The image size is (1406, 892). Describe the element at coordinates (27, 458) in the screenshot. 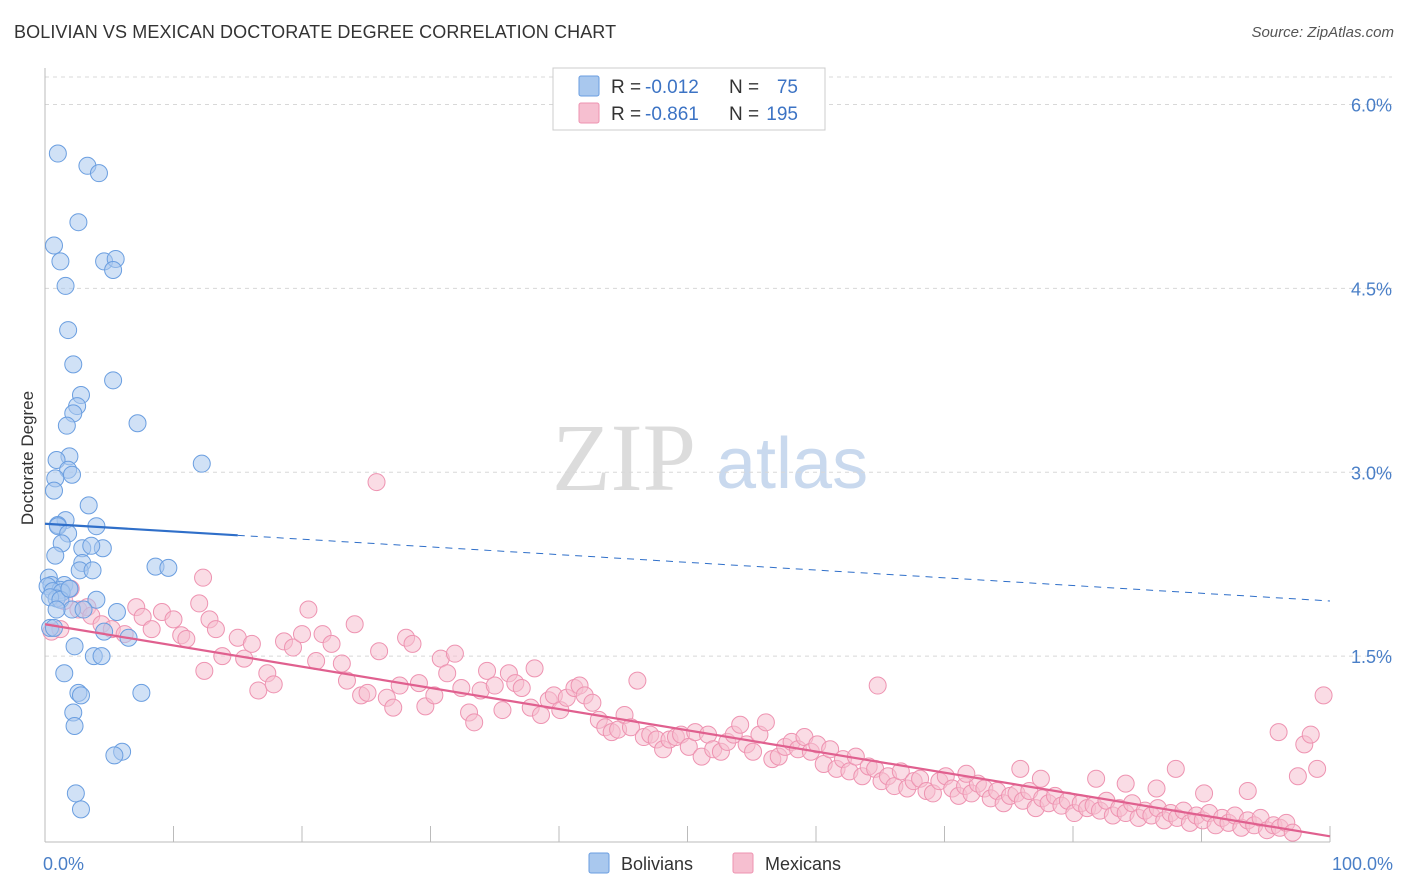

I see `y-axis-title: Doctorate Degree` at that location.